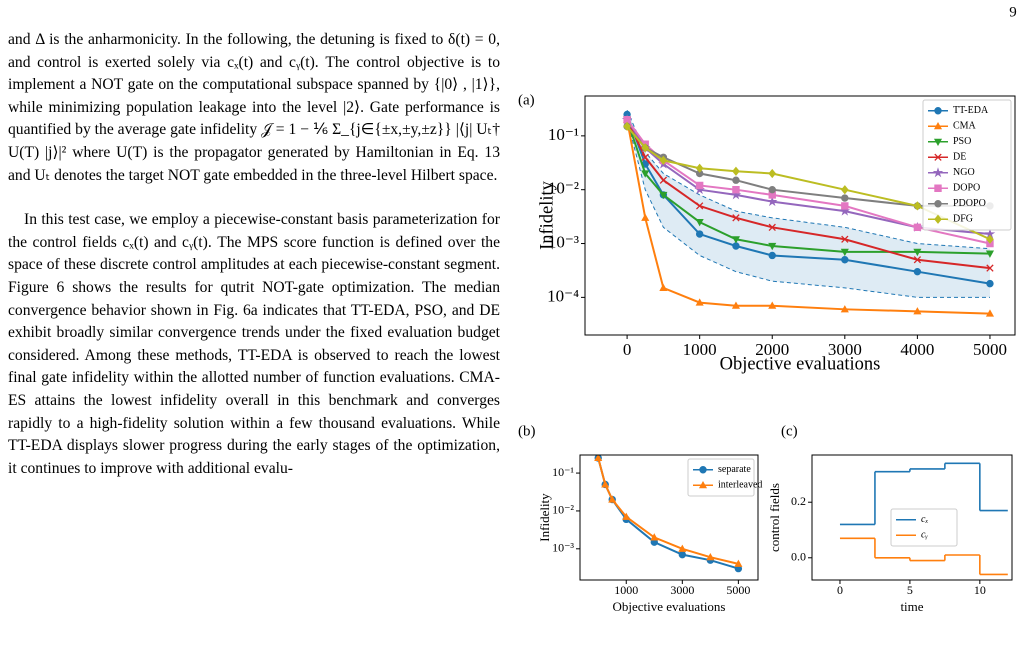 The height and width of the screenshot is (666, 1028). I want to click on panel-label: (b), so click(527, 431).